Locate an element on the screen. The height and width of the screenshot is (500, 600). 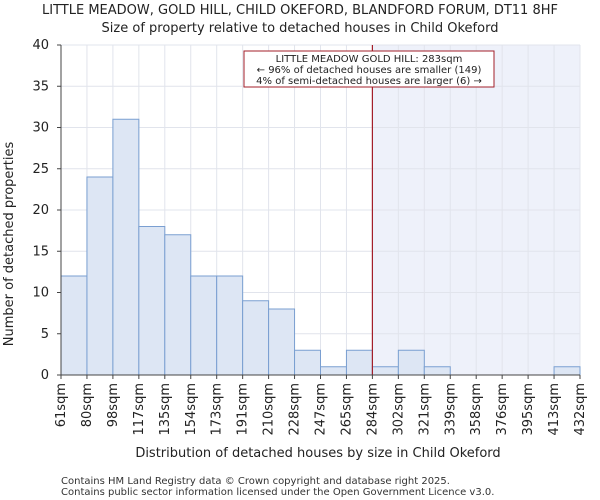
y-tick-label: 25 is located at coordinates (40, 169).